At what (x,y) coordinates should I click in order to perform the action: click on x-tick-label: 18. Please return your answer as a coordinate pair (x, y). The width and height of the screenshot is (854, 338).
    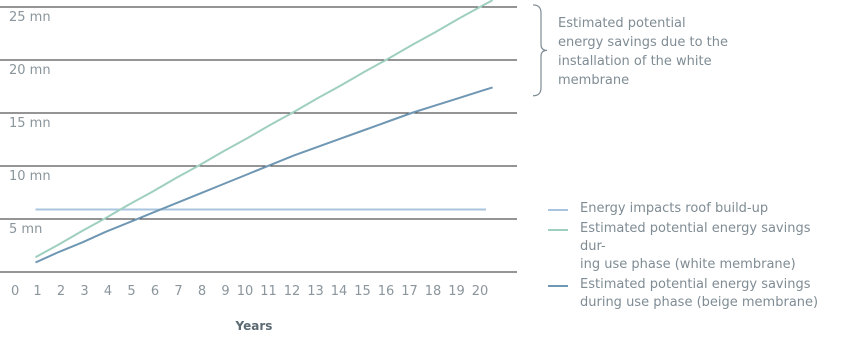
    Looking at the image, I should click on (433, 291).